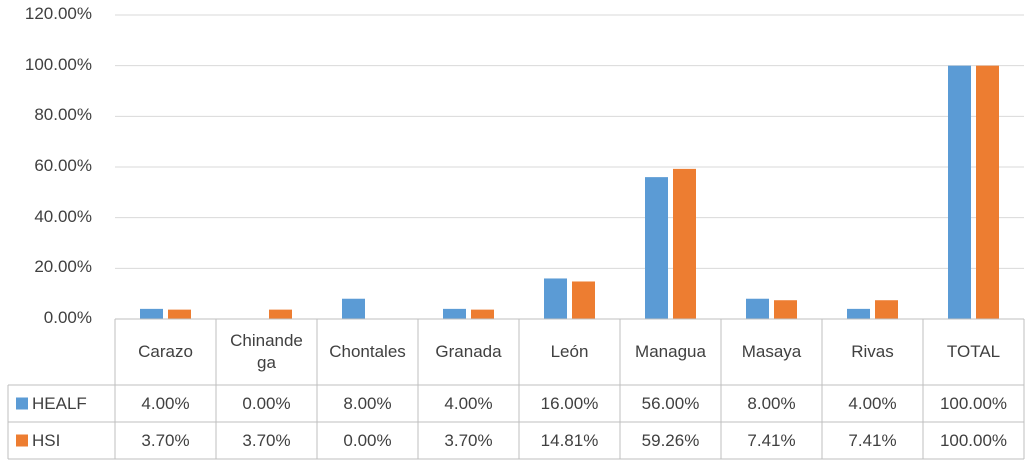  I want to click on x-tick-label-text: TOTAL, so click(973, 351).